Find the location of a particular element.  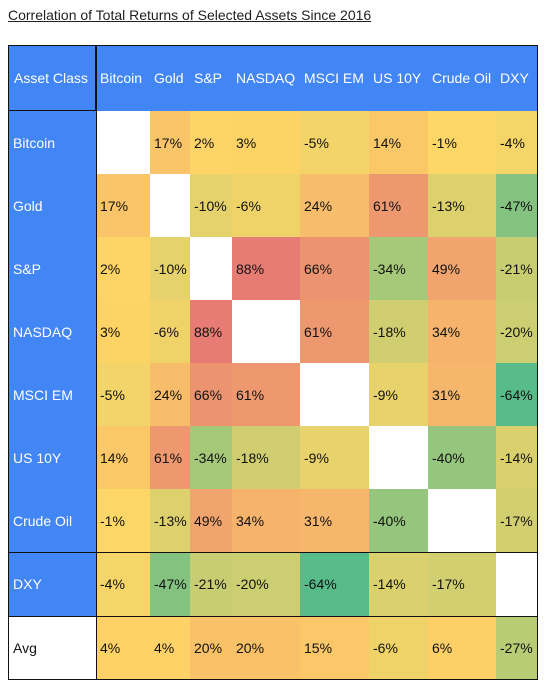

column-header: US 10Y is located at coordinates (398, 78).